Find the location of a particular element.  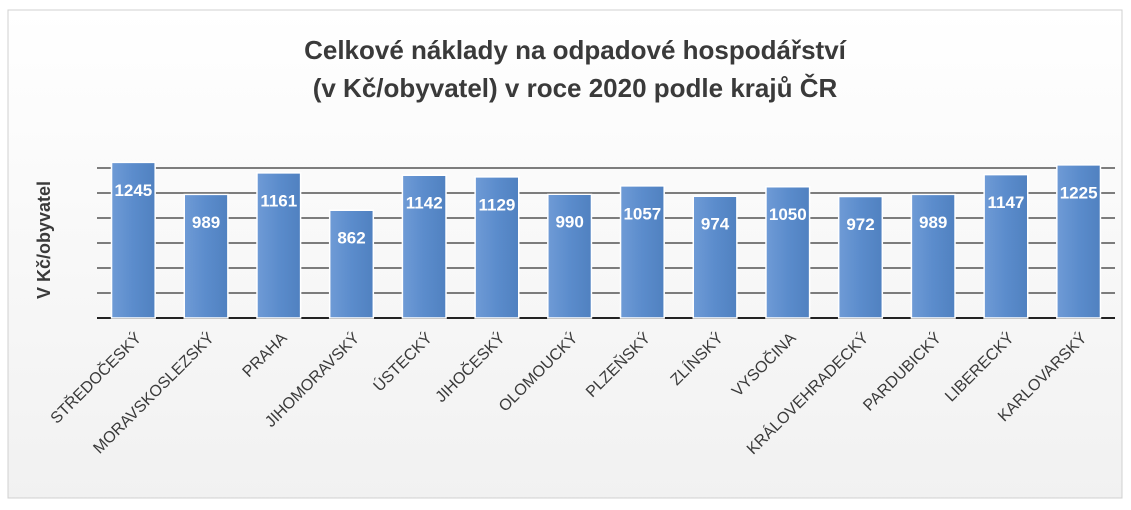

data-label: 1225 is located at coordinates (1079, 192).